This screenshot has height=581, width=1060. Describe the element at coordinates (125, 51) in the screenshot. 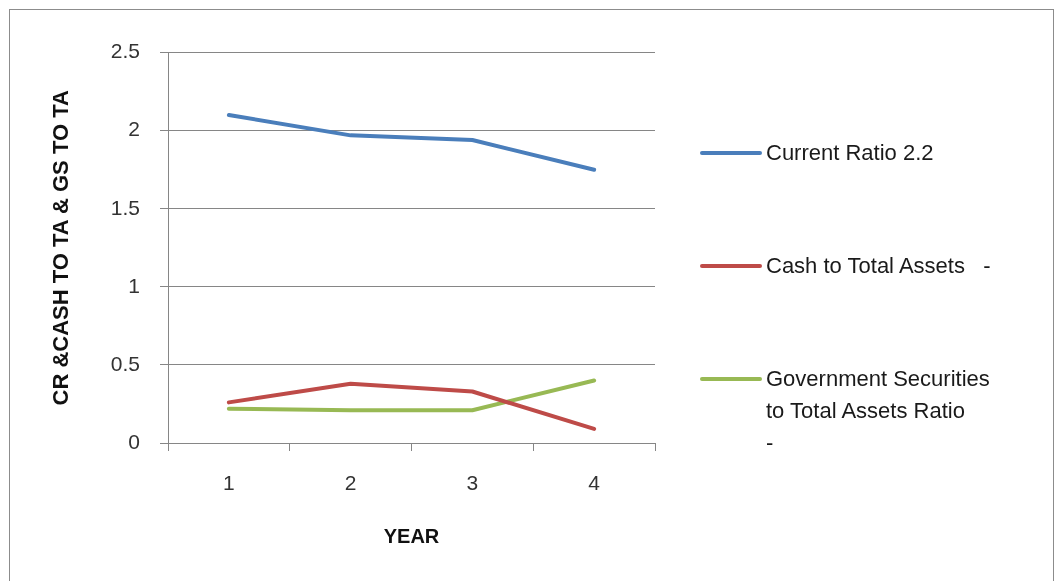

I see `y-tick-label: 2.5` at that location.